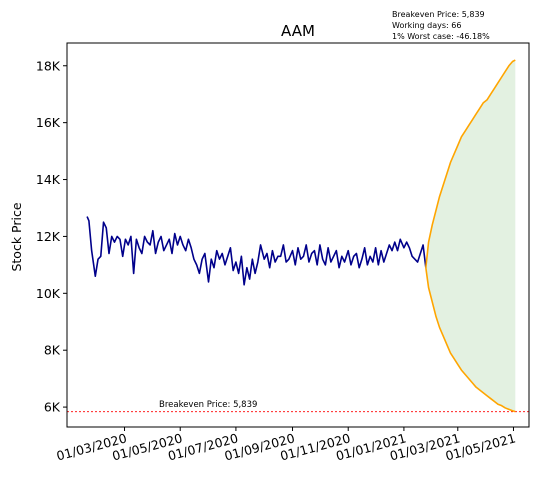 Image resolution: width=558 pixels, height=482 pixels. I want to click on y-tick-label: 10K, so click(48, 293).